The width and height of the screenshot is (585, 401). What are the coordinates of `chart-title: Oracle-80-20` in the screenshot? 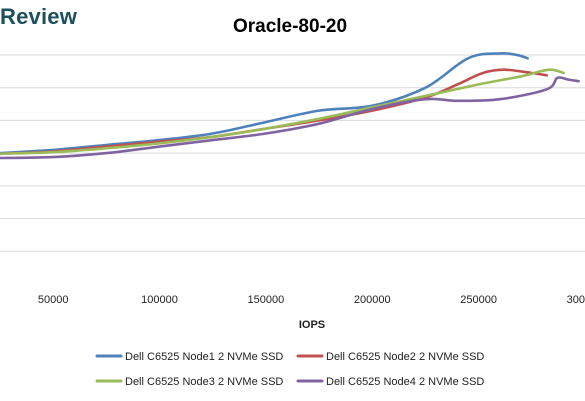 It's located at (290, 26).